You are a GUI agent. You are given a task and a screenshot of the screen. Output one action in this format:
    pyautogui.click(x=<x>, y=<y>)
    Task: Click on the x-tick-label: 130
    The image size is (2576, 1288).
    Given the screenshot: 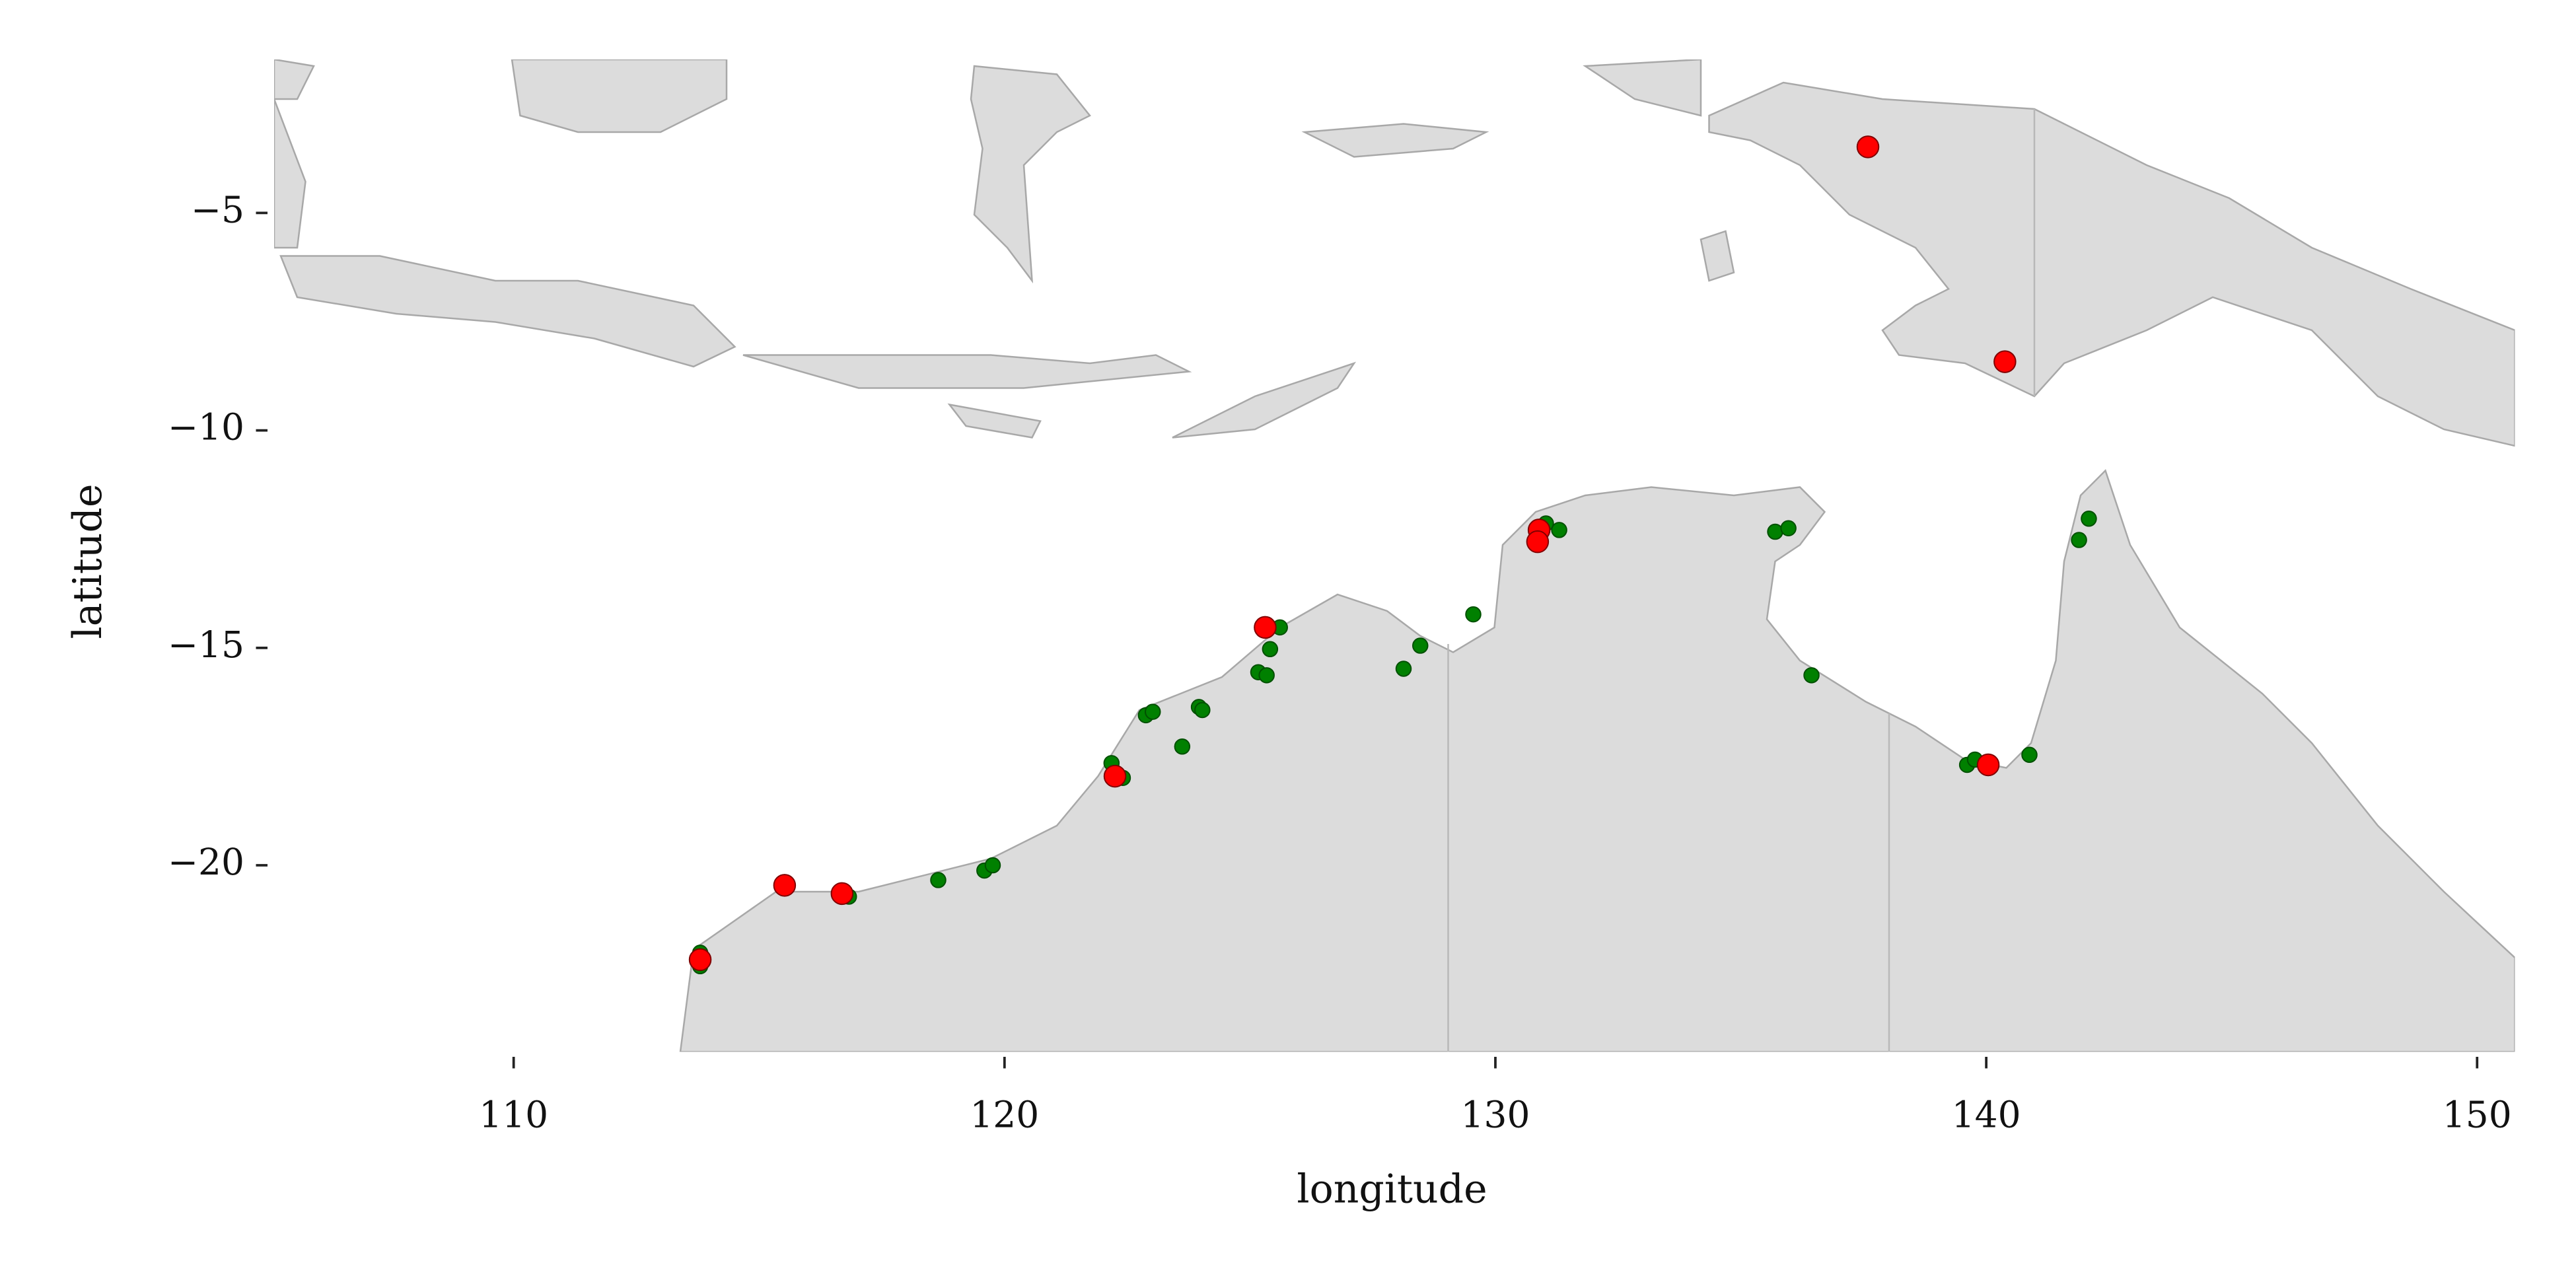 What is the action you would take?
    pyautogui.click(x=1495, y=1115)
    